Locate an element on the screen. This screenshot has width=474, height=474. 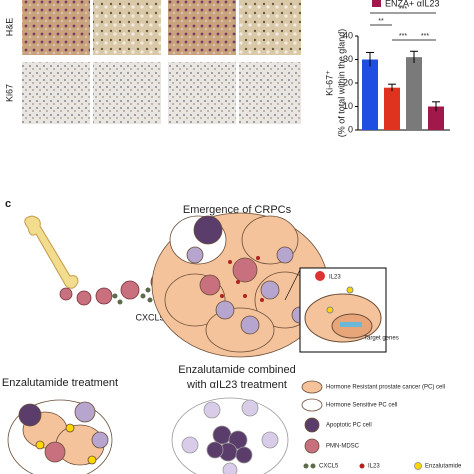
panel-label: c is located at coordinates (8, 204).